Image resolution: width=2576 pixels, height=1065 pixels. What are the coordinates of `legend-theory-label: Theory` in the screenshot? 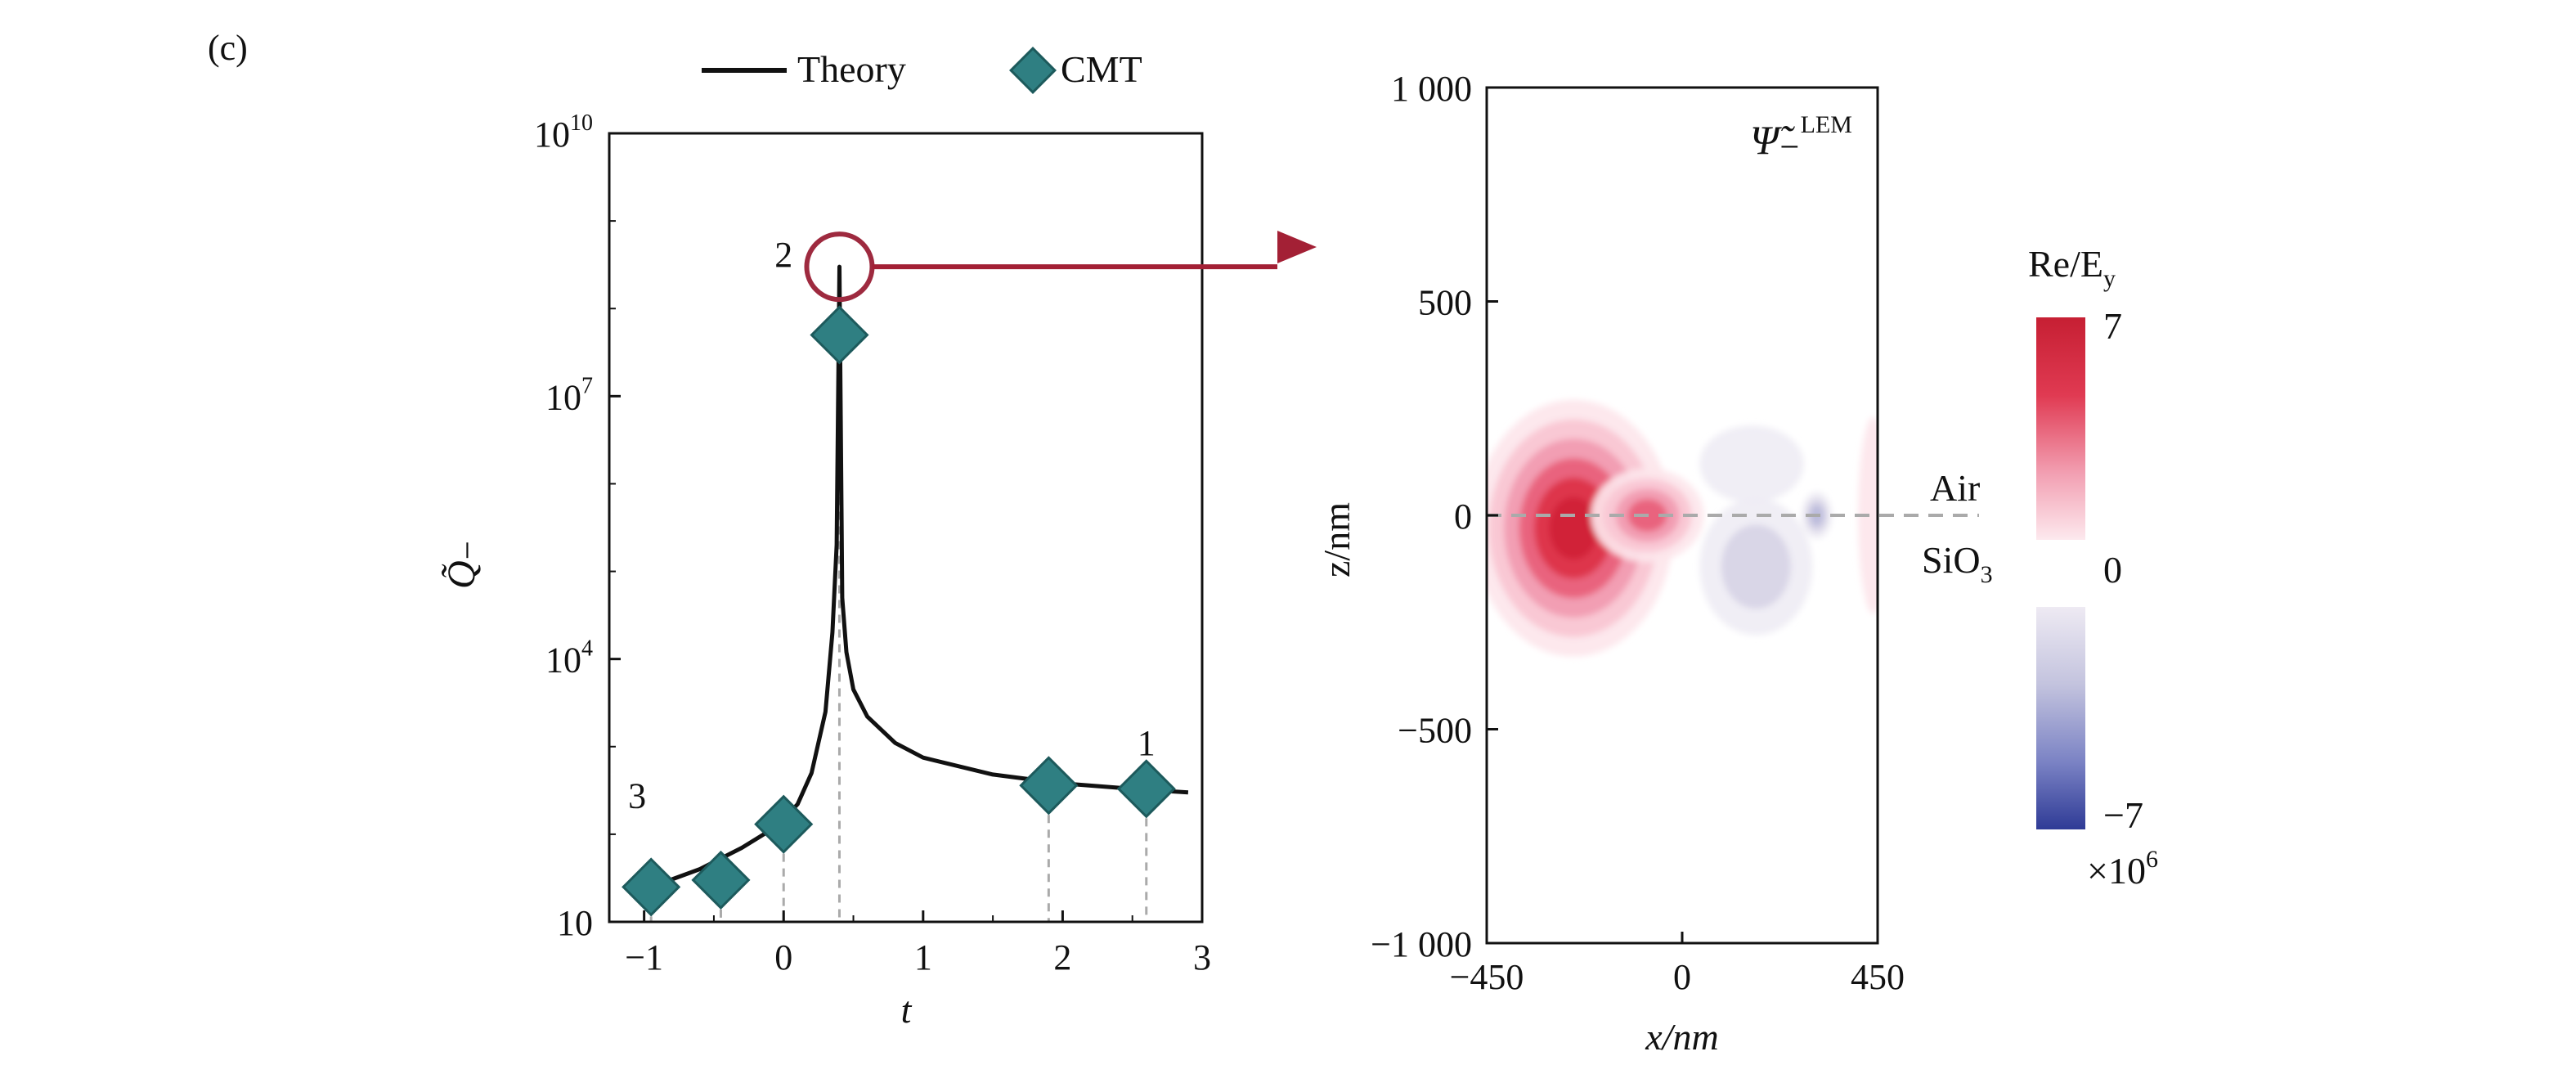 It's located at (851, 69).